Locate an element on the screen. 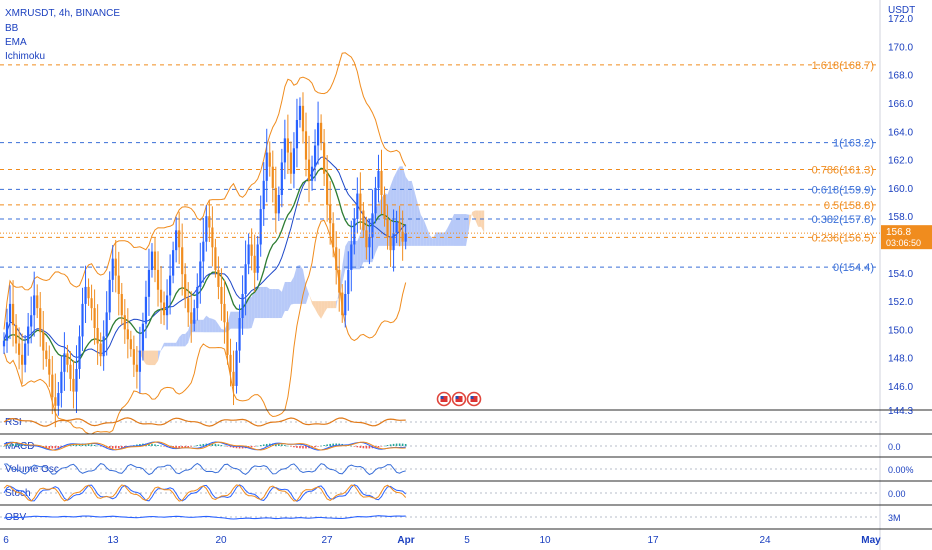 This screenshot has height=550, width=932. legend-ichimoku: Ichimoku is located at coordinates (25, 56).